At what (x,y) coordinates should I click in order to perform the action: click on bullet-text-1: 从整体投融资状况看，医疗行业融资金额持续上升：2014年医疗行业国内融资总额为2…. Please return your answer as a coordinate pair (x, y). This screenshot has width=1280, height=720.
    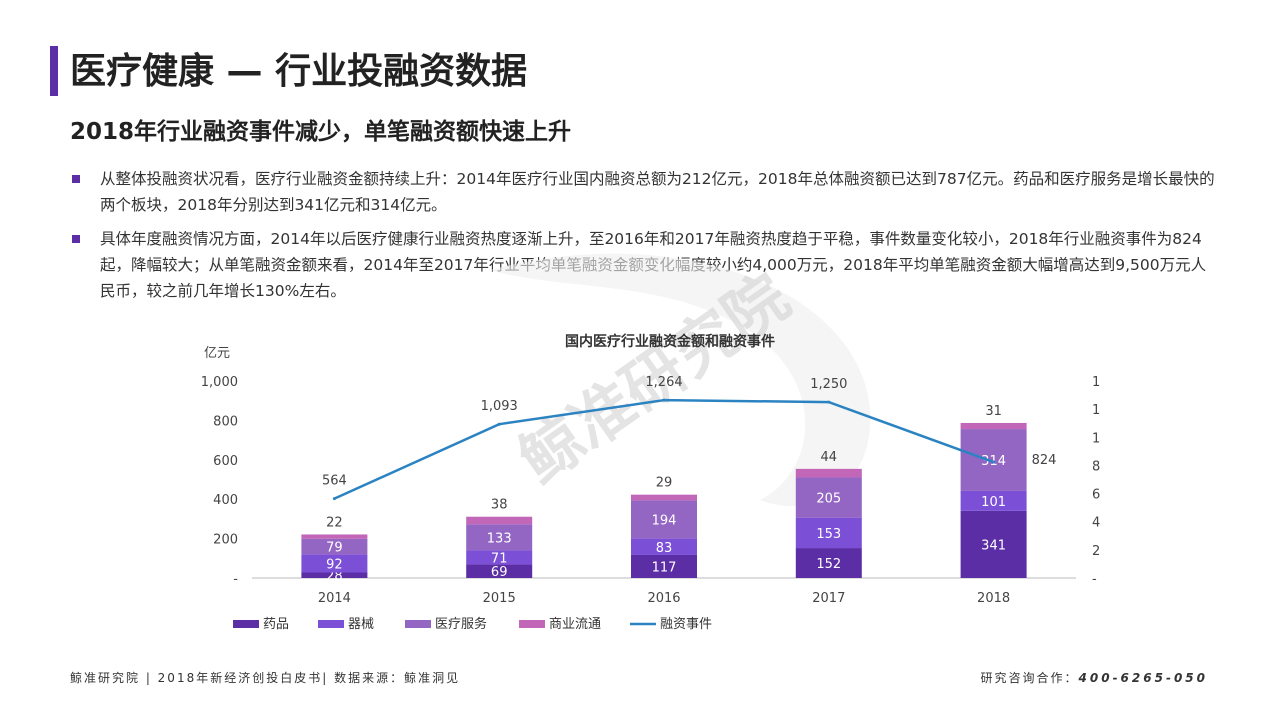
    Looking at the image, I should click on (657, 192).